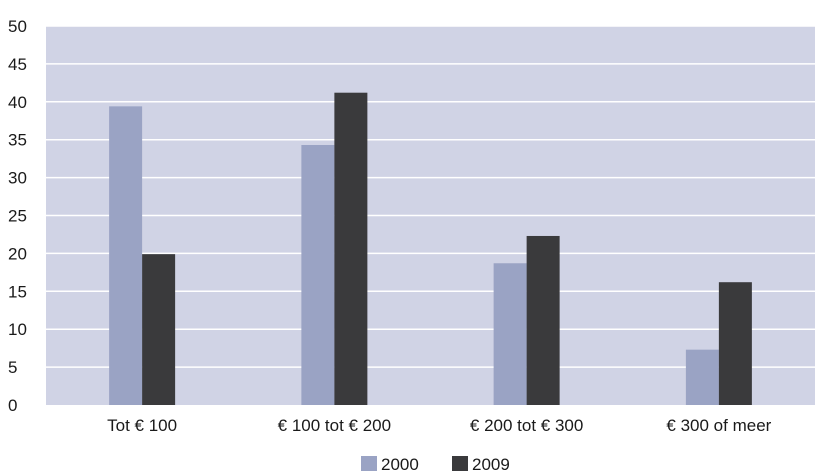  I want to click on y-tick-label: 35, so click(17, 140).